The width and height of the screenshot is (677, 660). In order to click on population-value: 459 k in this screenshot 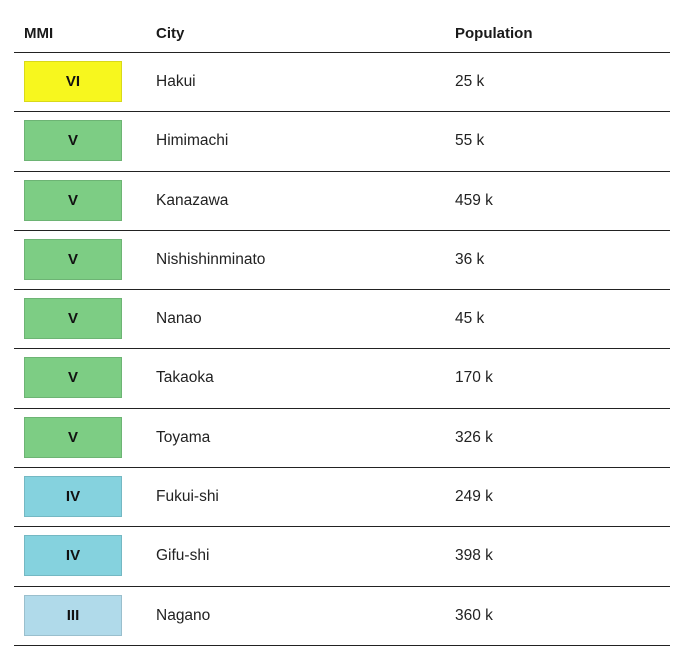, I will do `click(474, 200)`.